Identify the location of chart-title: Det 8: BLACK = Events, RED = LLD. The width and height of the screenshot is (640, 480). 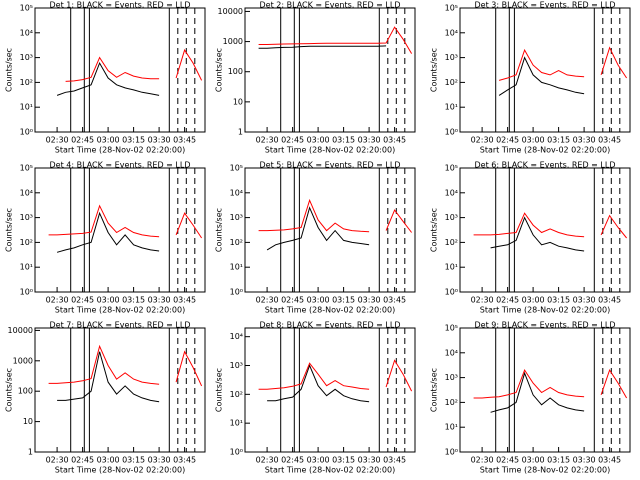
(330, 325).